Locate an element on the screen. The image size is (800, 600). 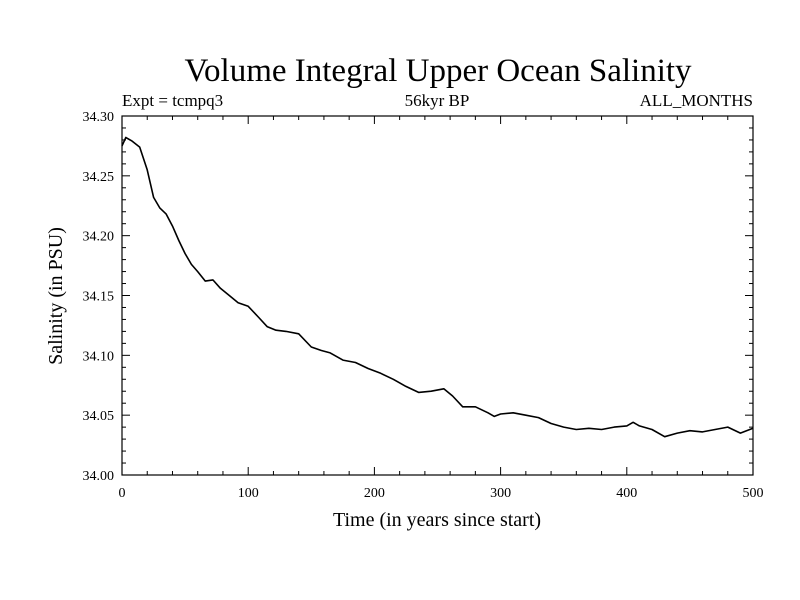
y-tick-label: 34.00 is located at coordinates (99, 476).